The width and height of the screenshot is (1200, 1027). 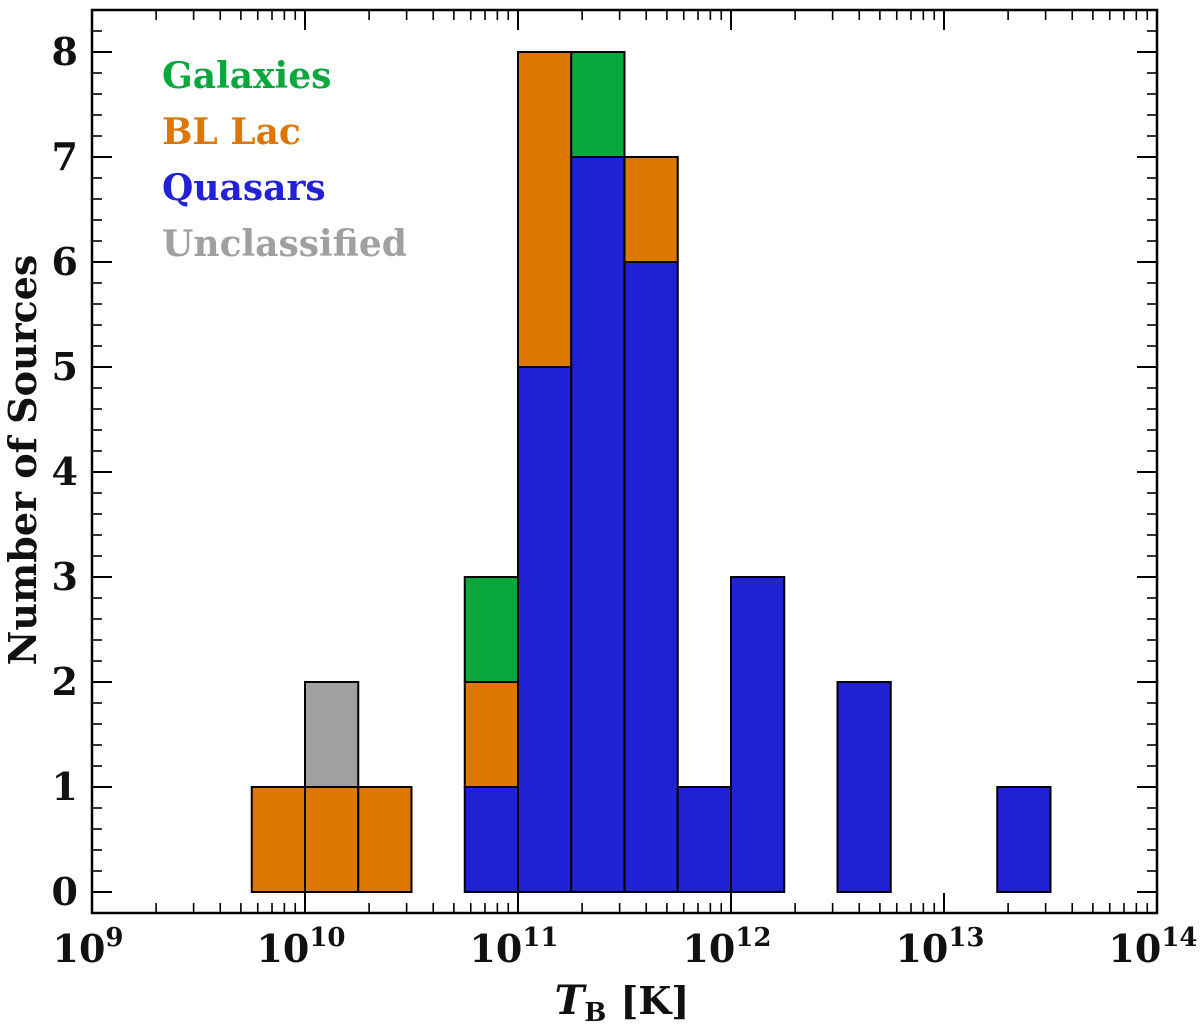 What do you see at coordinates (244, 188) in the screenshot?
I see `legend-entry-quasars: Quasars` at bounding box center [244, 188].